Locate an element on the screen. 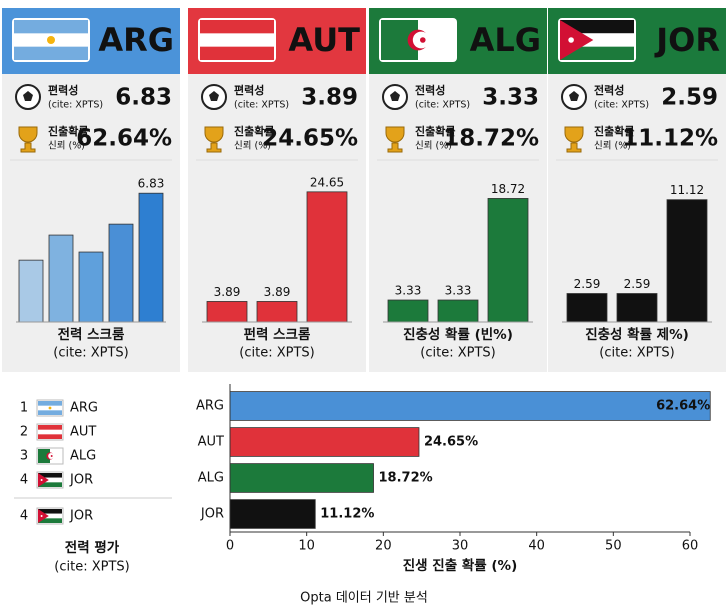 This screenshot has height=611, width=728. stat-value: 2.59 is located at coordinates (689, 98).